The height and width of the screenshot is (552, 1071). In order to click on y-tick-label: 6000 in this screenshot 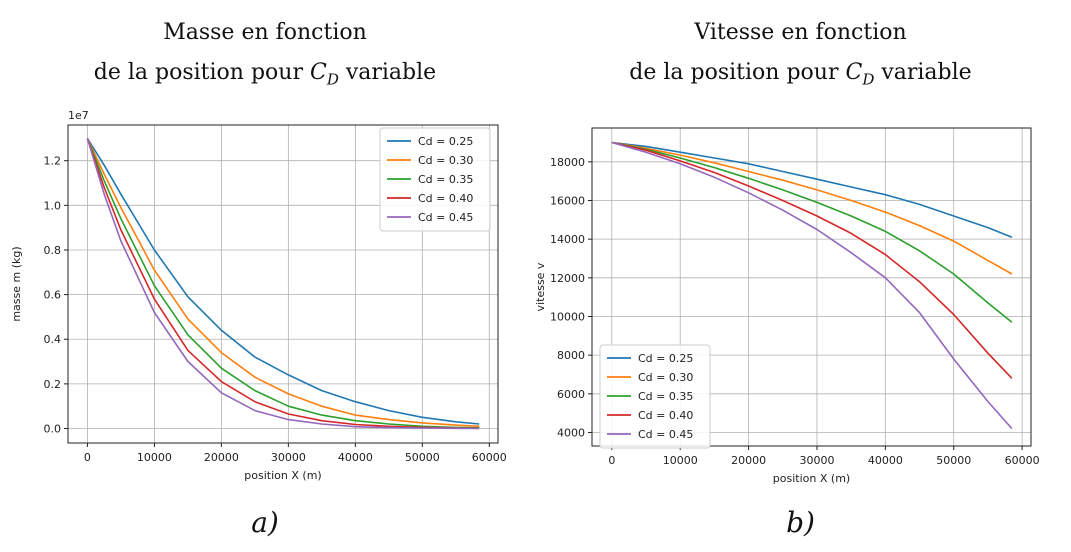, I will do `click(571, 394)`.